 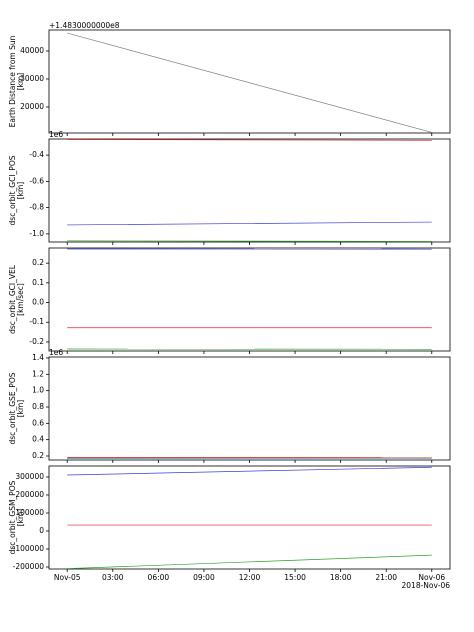 I want to click on y-tick-label: 200000, so click(x=29, y=494).